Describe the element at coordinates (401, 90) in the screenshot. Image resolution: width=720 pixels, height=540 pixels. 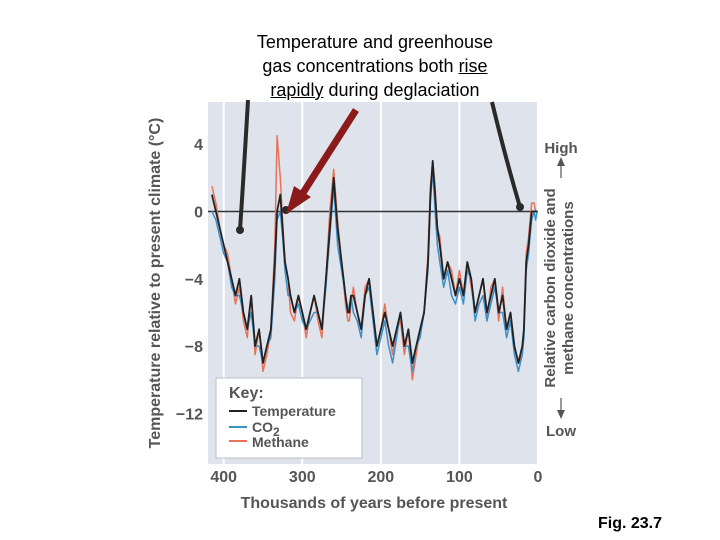
I see `annotation-line-3b: during deglaciation` at that location.